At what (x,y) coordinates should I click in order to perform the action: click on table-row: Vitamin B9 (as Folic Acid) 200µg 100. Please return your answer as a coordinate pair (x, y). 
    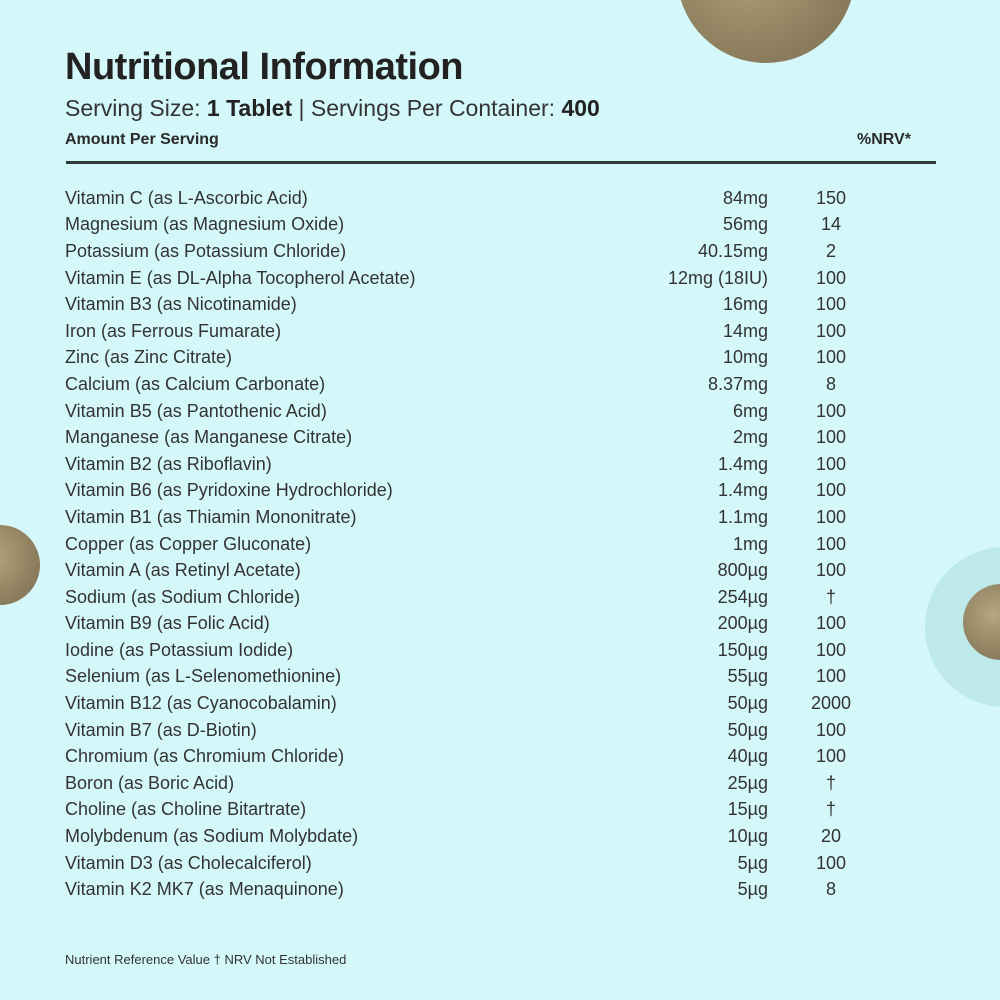
    Looking at the image, I should click on (495, 624).